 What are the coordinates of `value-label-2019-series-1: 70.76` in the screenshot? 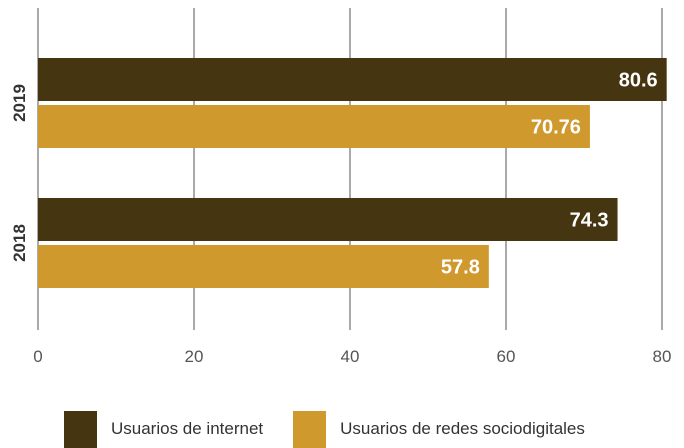 It's located at (556, 128).